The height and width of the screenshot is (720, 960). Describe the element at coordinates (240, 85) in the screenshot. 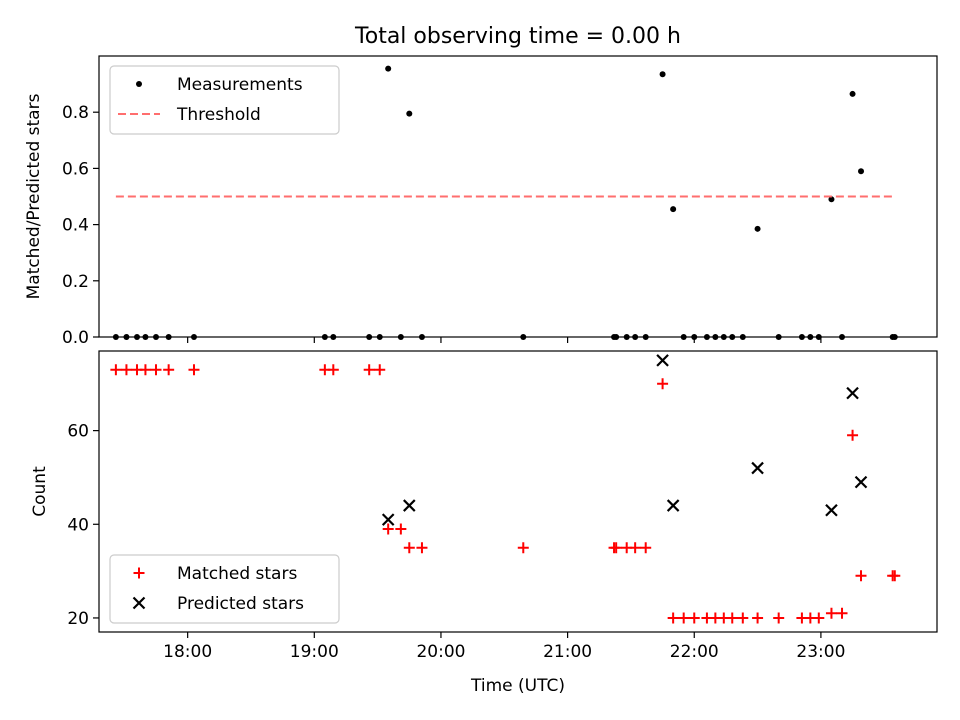

I see `legend-label: Measurements` at that location.